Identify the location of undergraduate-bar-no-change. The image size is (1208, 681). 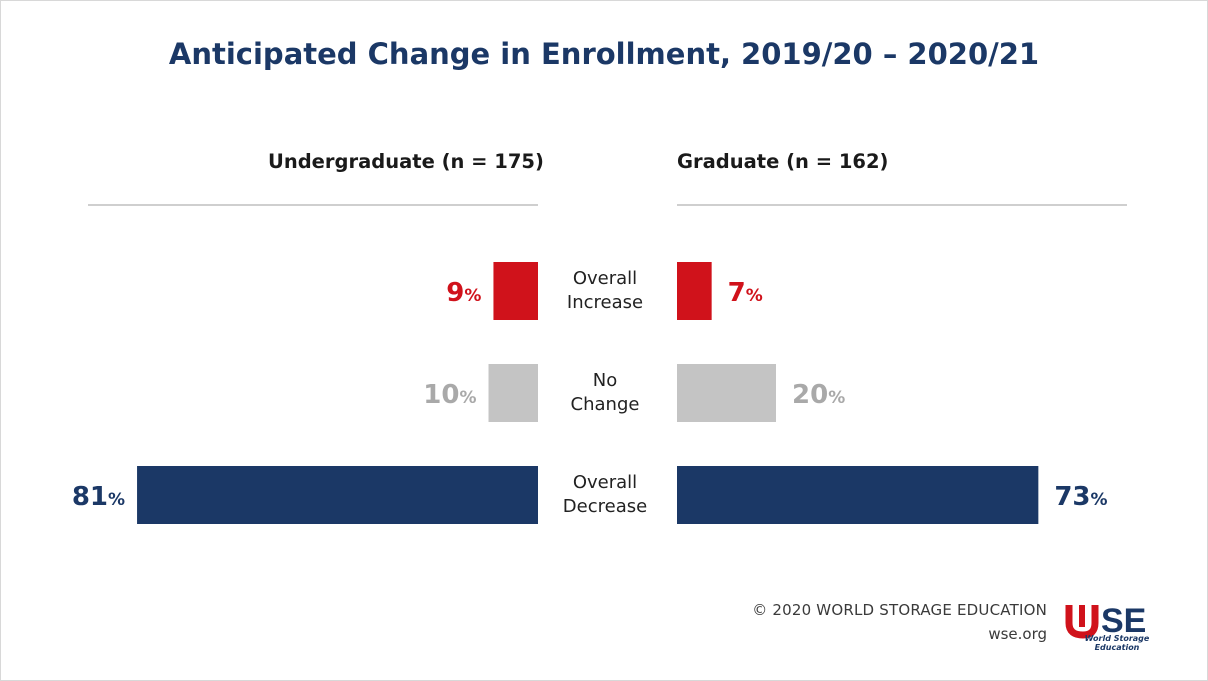
(513, 393).